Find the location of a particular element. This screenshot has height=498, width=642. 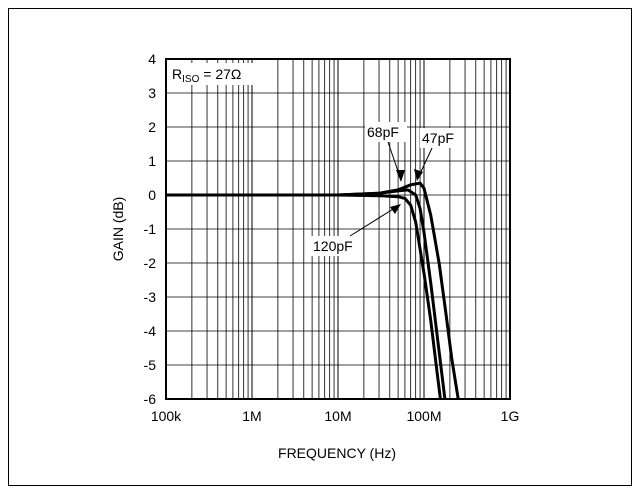

y-tick-label: -6 is located at coordinates (150, 399).